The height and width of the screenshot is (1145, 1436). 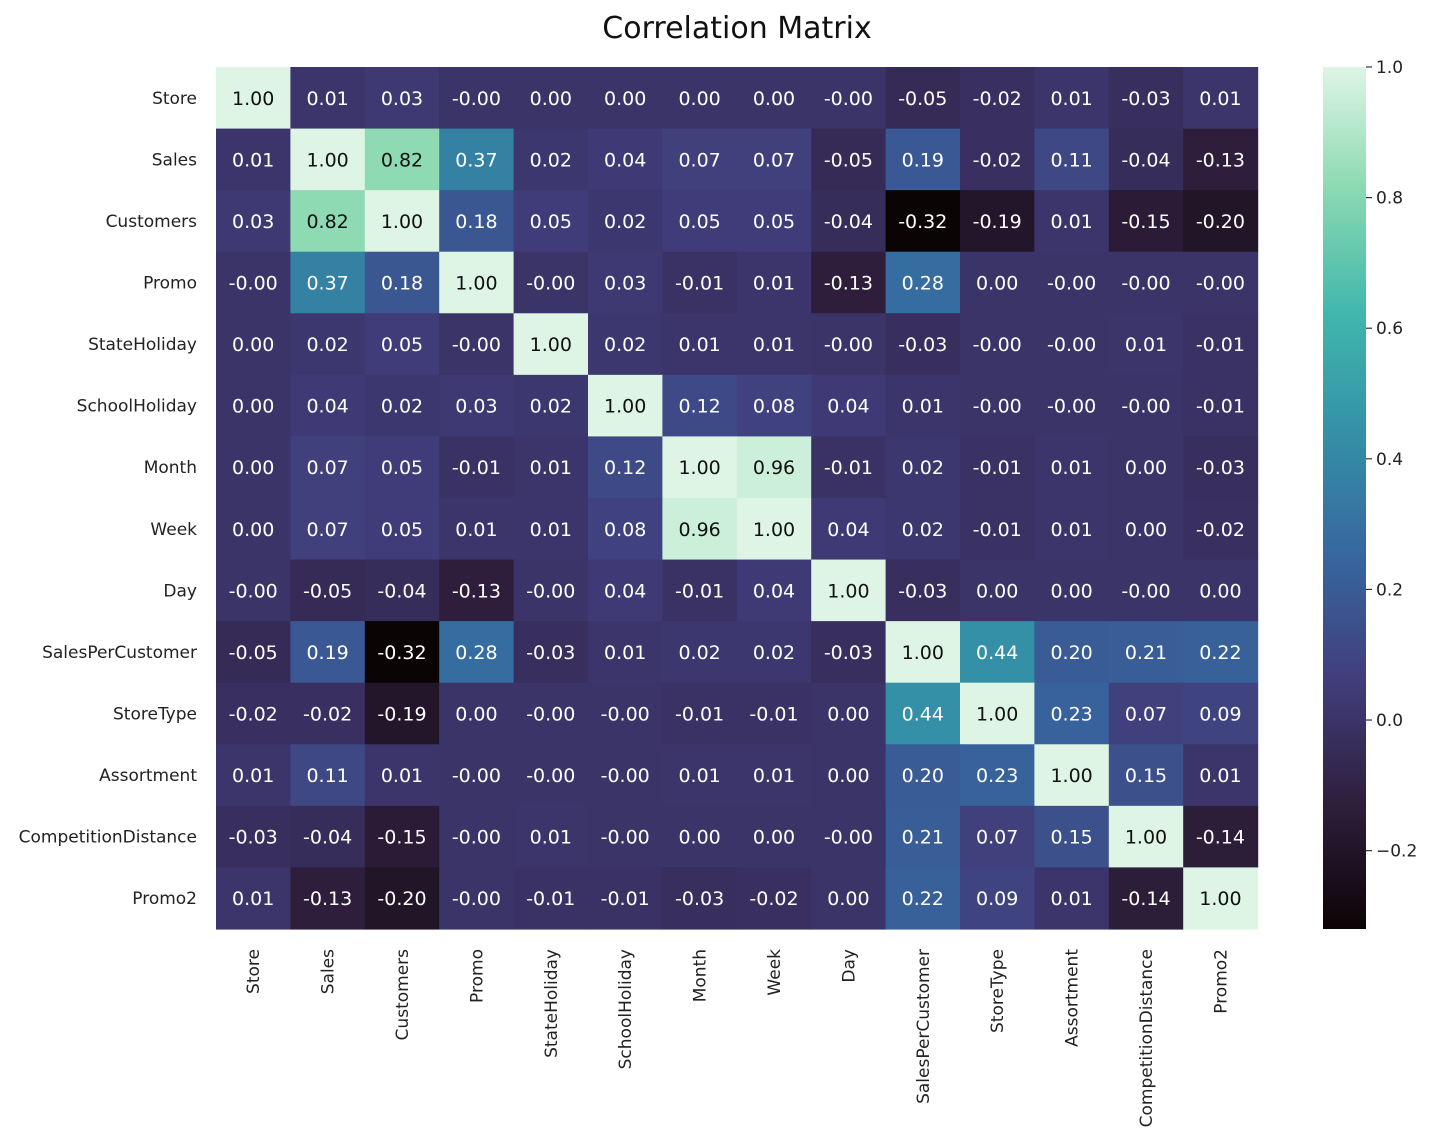 I want to click on column-label-week: Week, so click(x=775, y=972).